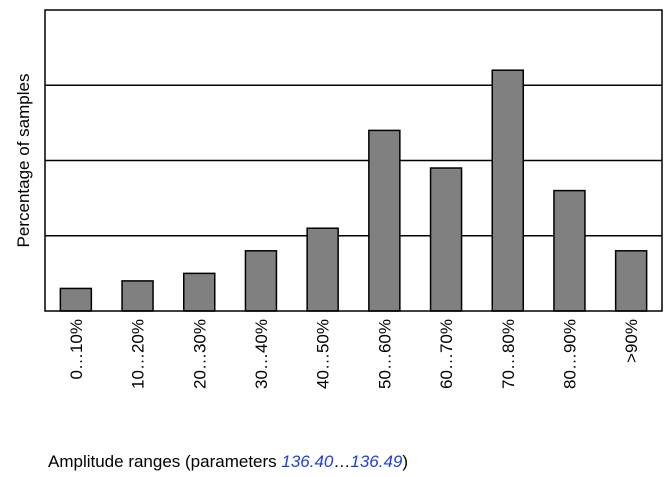 Image resolution: width=671 pixels, height=477 pixels. What do you see at coordinates (199, 354) in the screenshot?
I see `x-tick-label: 20…30%` at bounding box center [199, 354].